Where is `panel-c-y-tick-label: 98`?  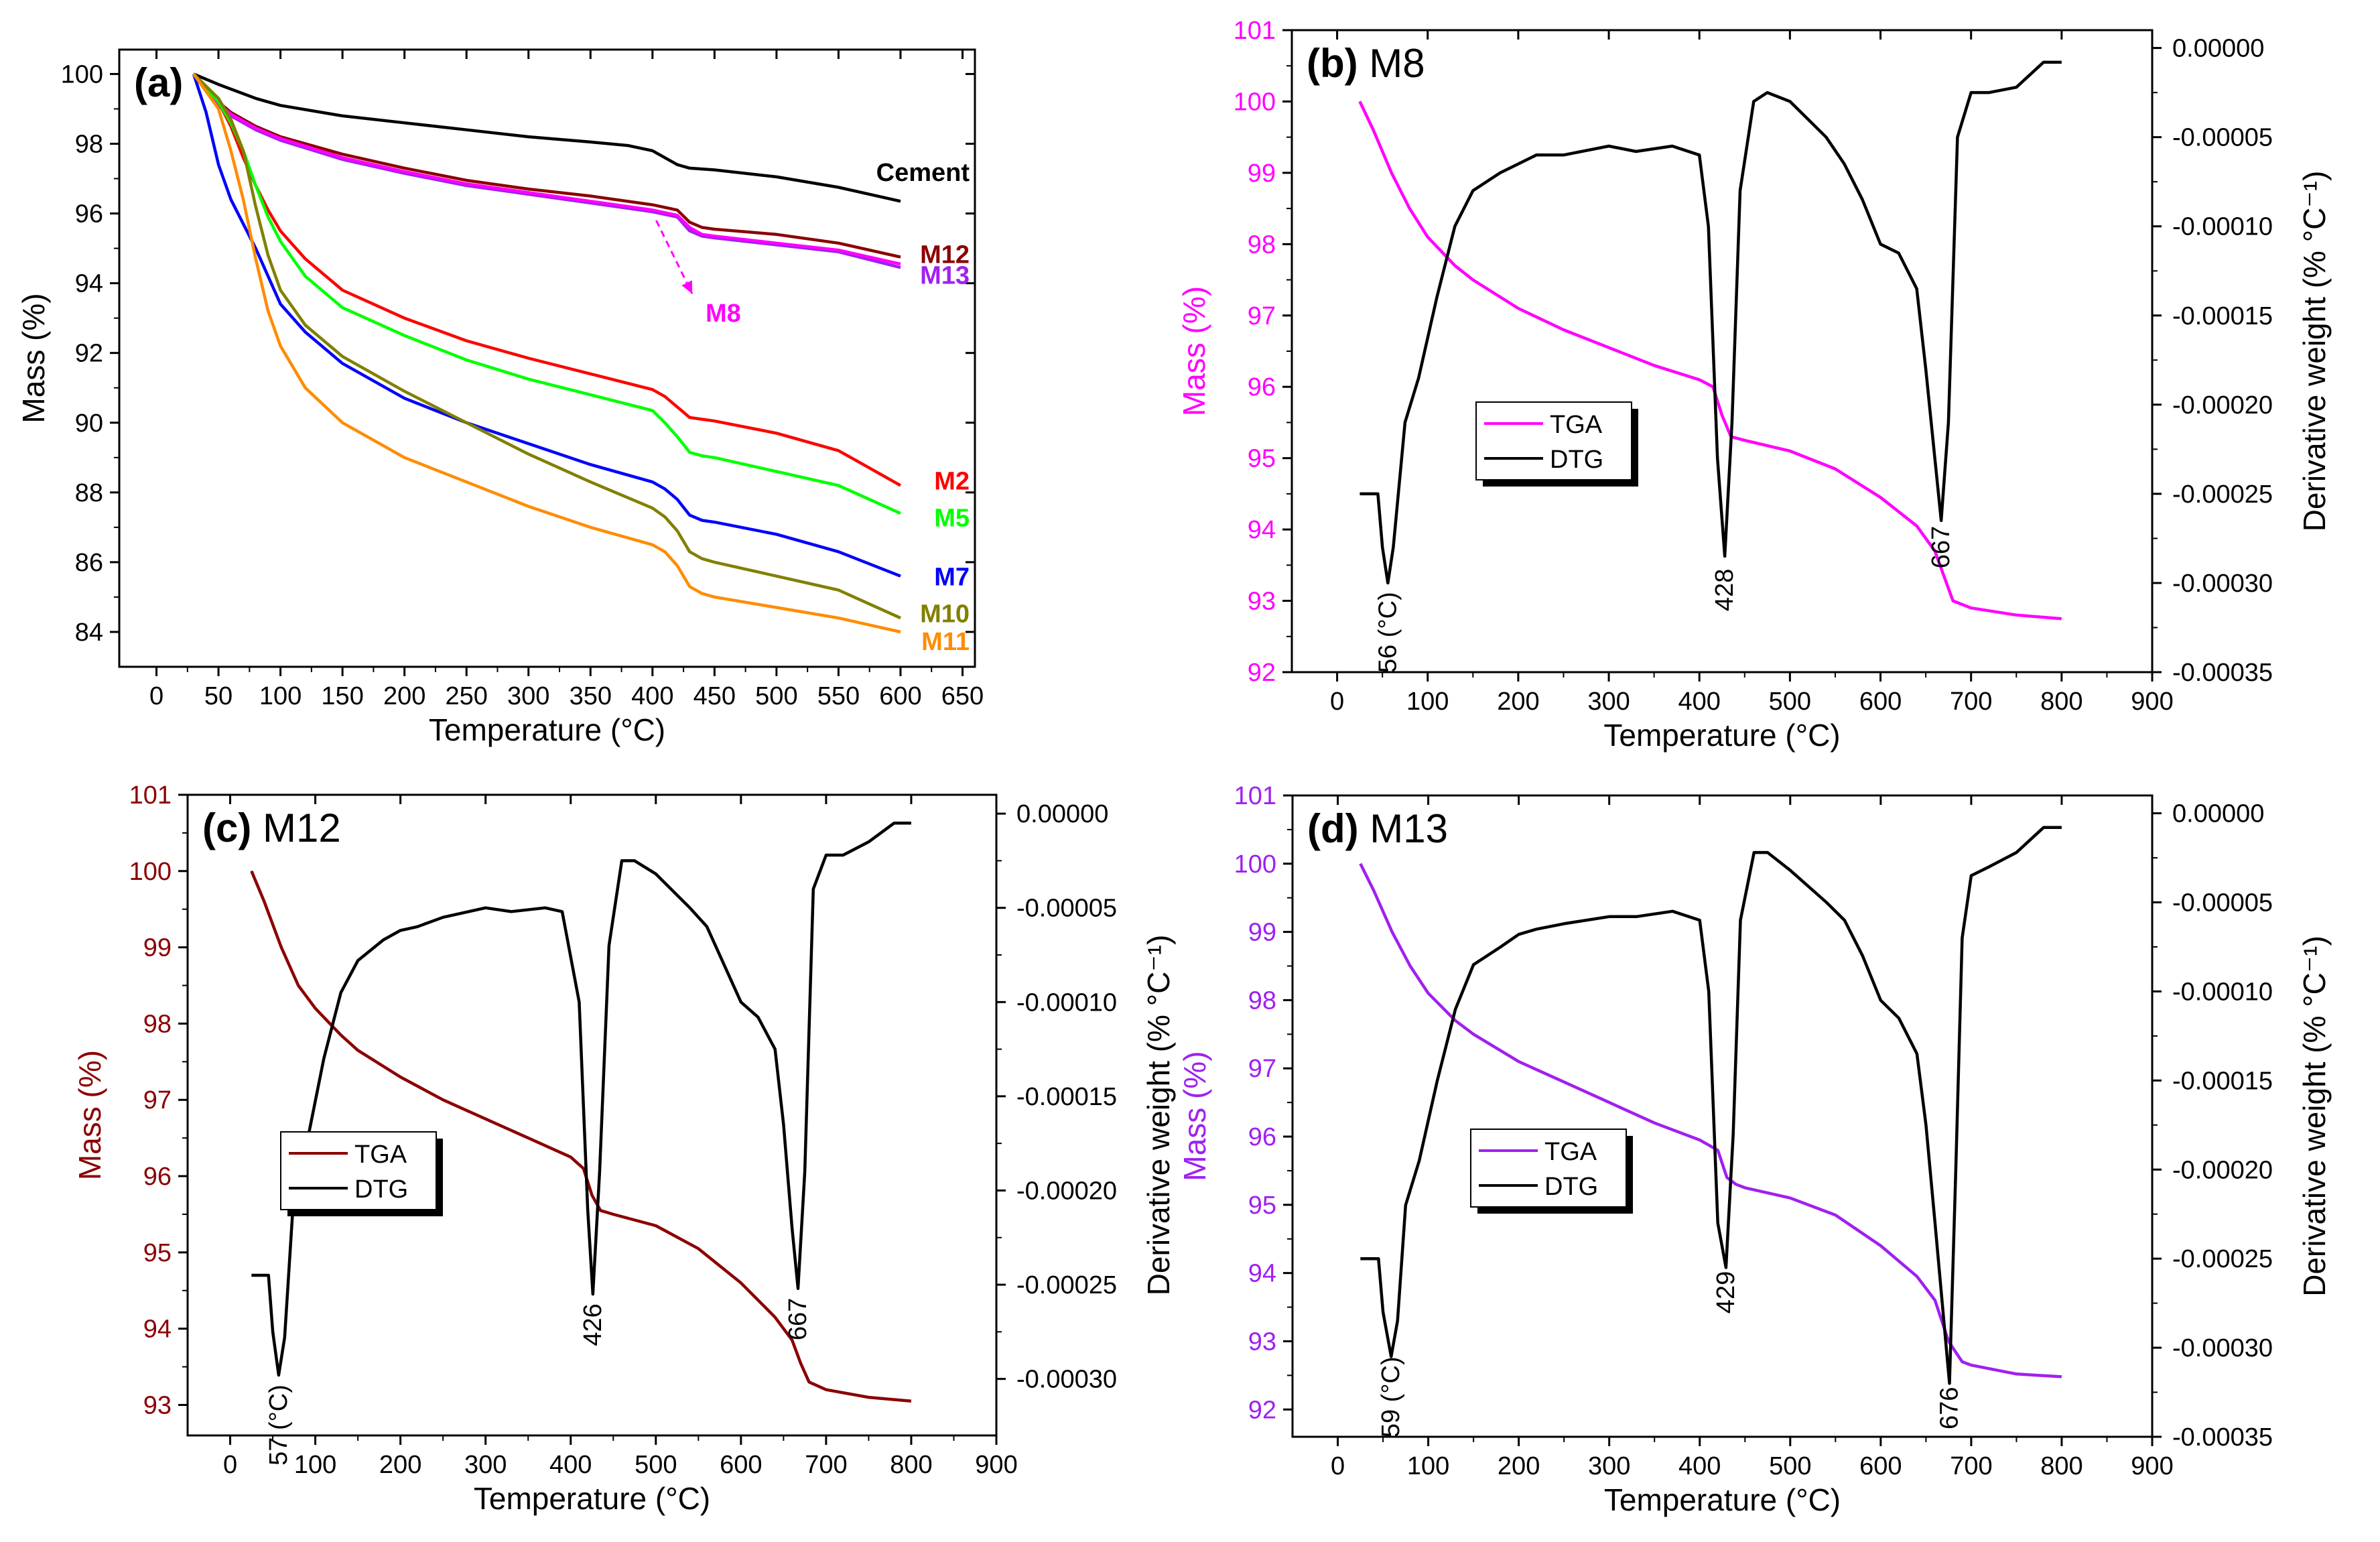 panel-c-y-tick-label: 98 is located at coordinates (157, 1024).